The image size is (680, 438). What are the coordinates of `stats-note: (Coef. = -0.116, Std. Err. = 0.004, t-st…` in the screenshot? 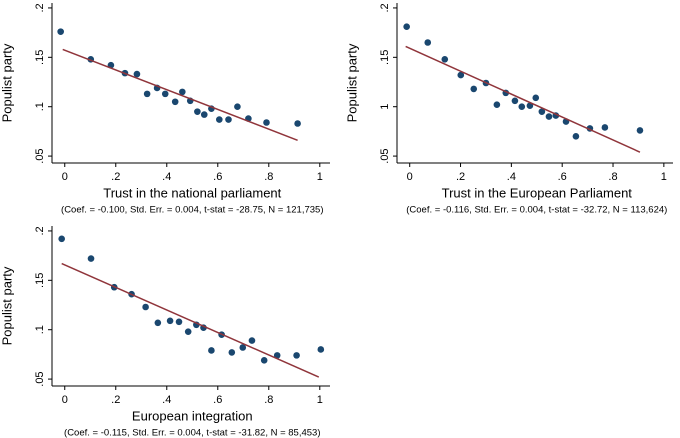 It's located at (536, 210).